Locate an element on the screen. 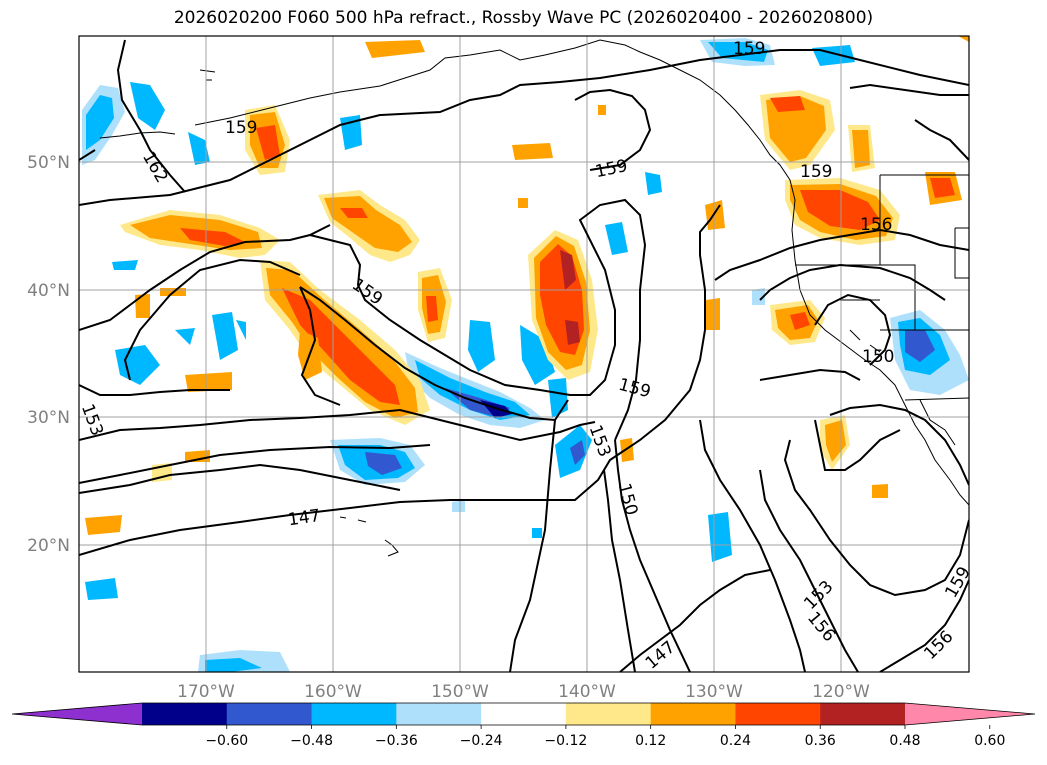 This screenshot has height=765, width=1047. latitude-labels: 50°N 40°N 30°N 20°N is located at coordinates (48, 354).